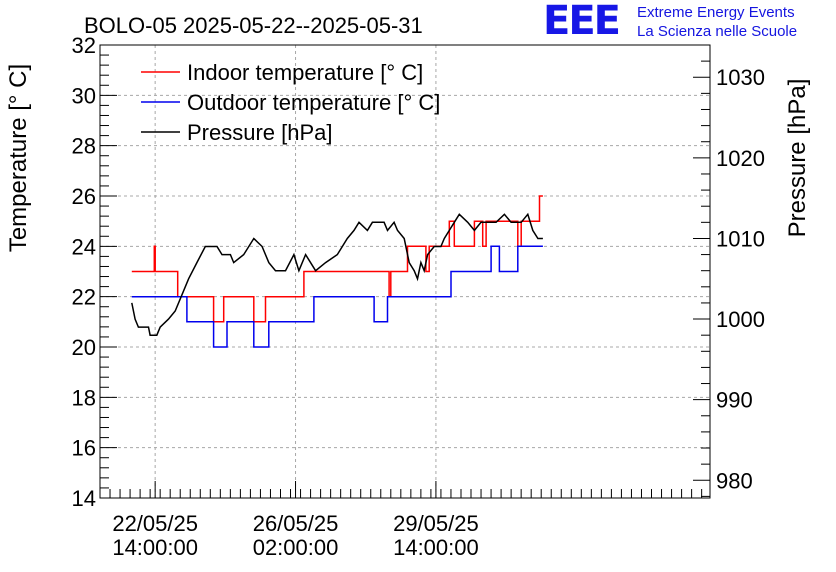 This screenshot has height=572, width=836. Describe the element at coordinates (582, 22) in the screenshot. I see `eee-logo: EEE` at that location.